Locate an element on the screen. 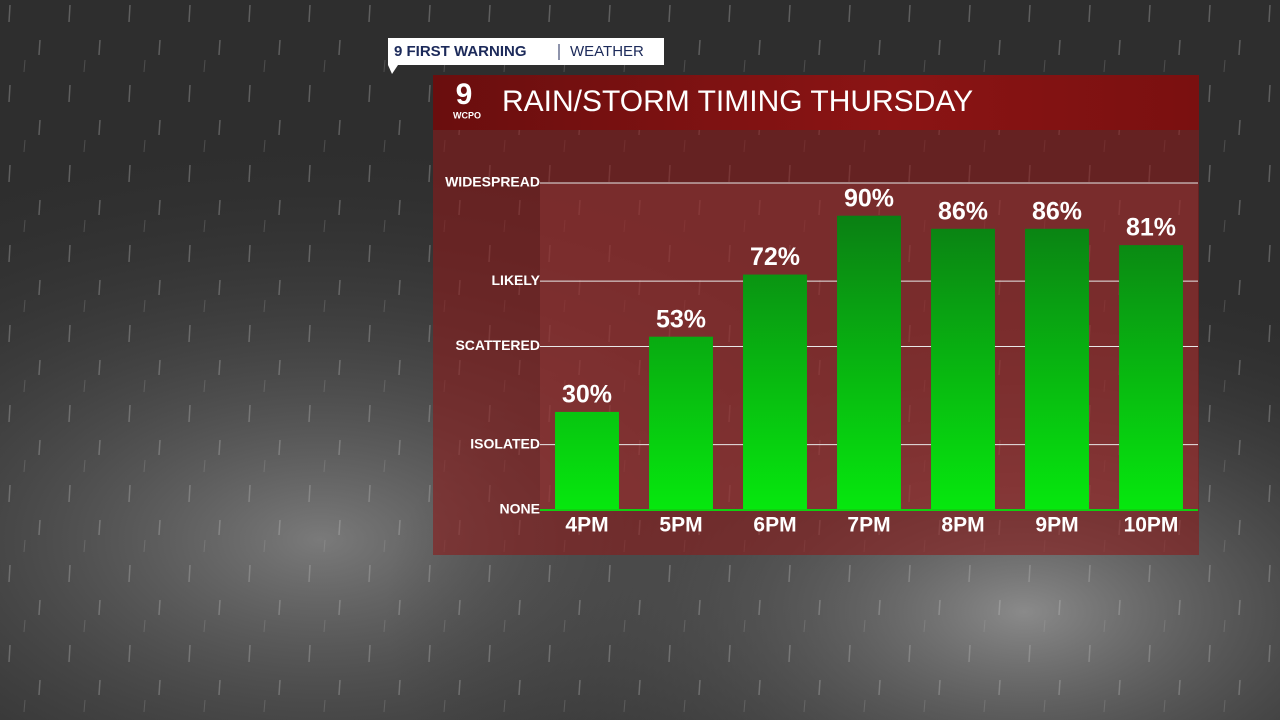  value-label: 72% is located at coordinates (775, 257).